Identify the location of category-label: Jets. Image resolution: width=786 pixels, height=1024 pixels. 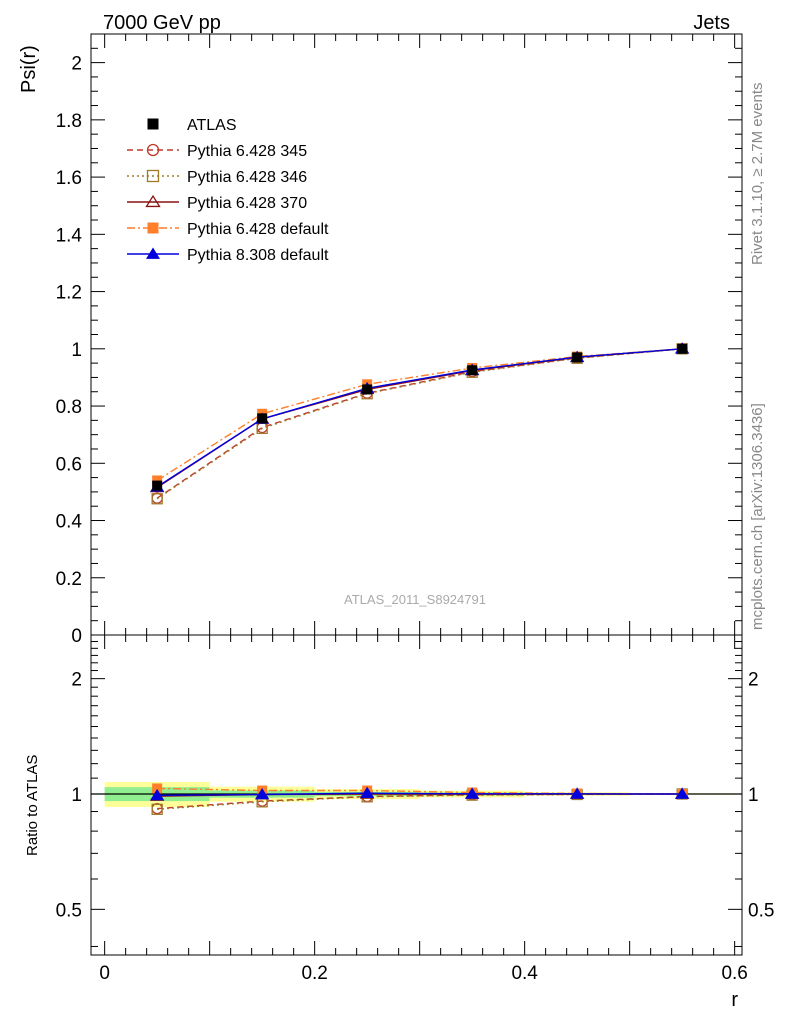
(711, 23).